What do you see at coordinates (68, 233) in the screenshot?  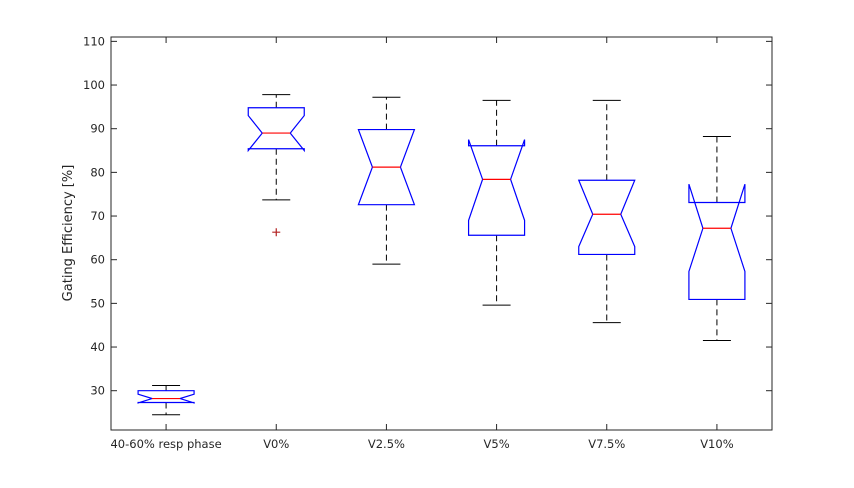 I see `y-axis-label: Gating Efficiency [%]` at bounding box center [68, 233].